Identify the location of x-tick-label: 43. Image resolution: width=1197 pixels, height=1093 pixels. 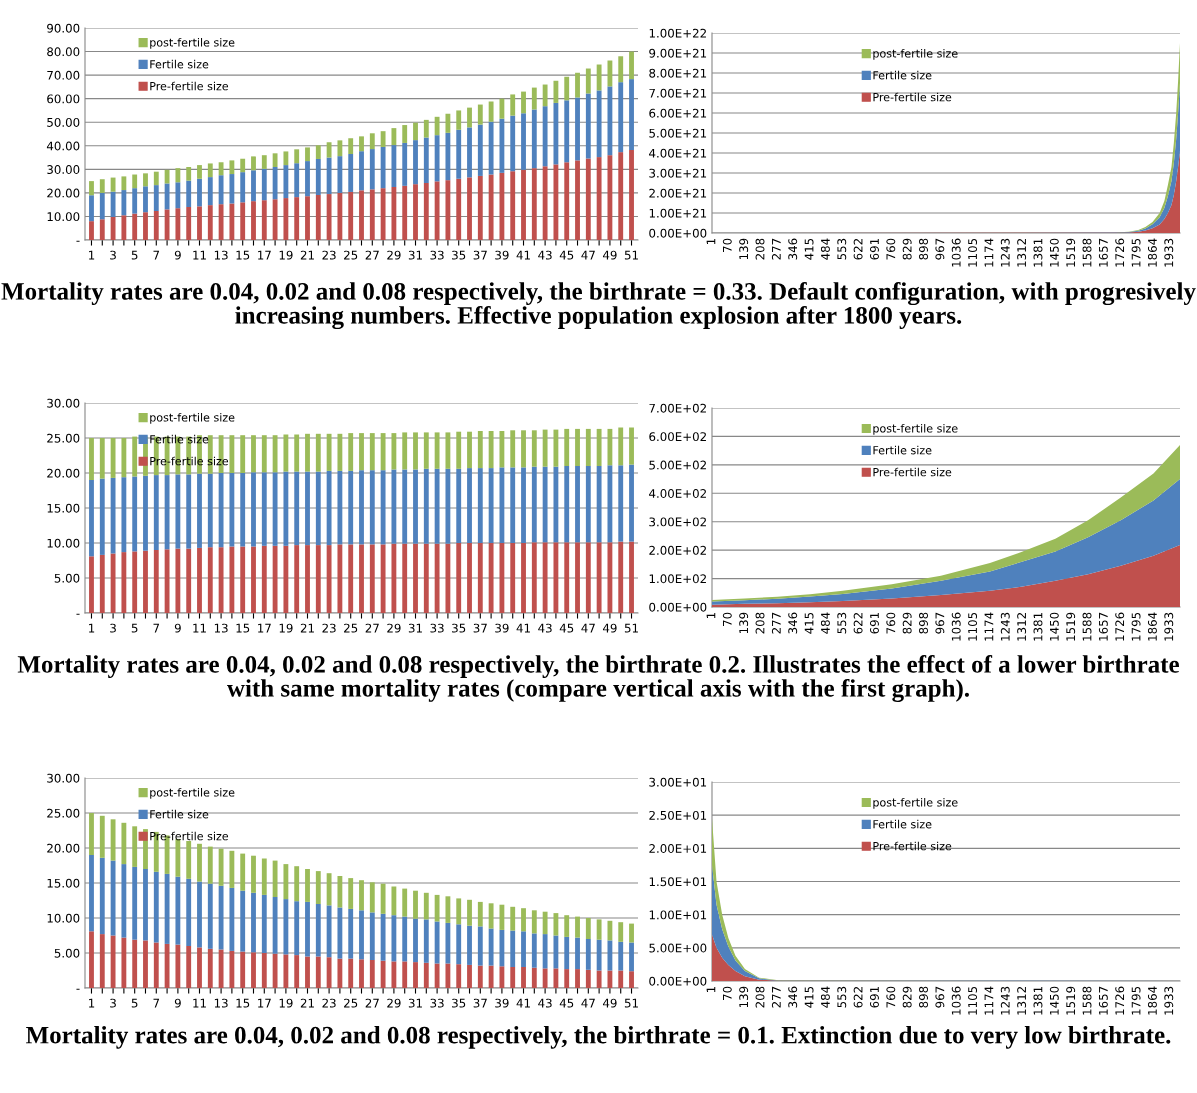
(545, 255).